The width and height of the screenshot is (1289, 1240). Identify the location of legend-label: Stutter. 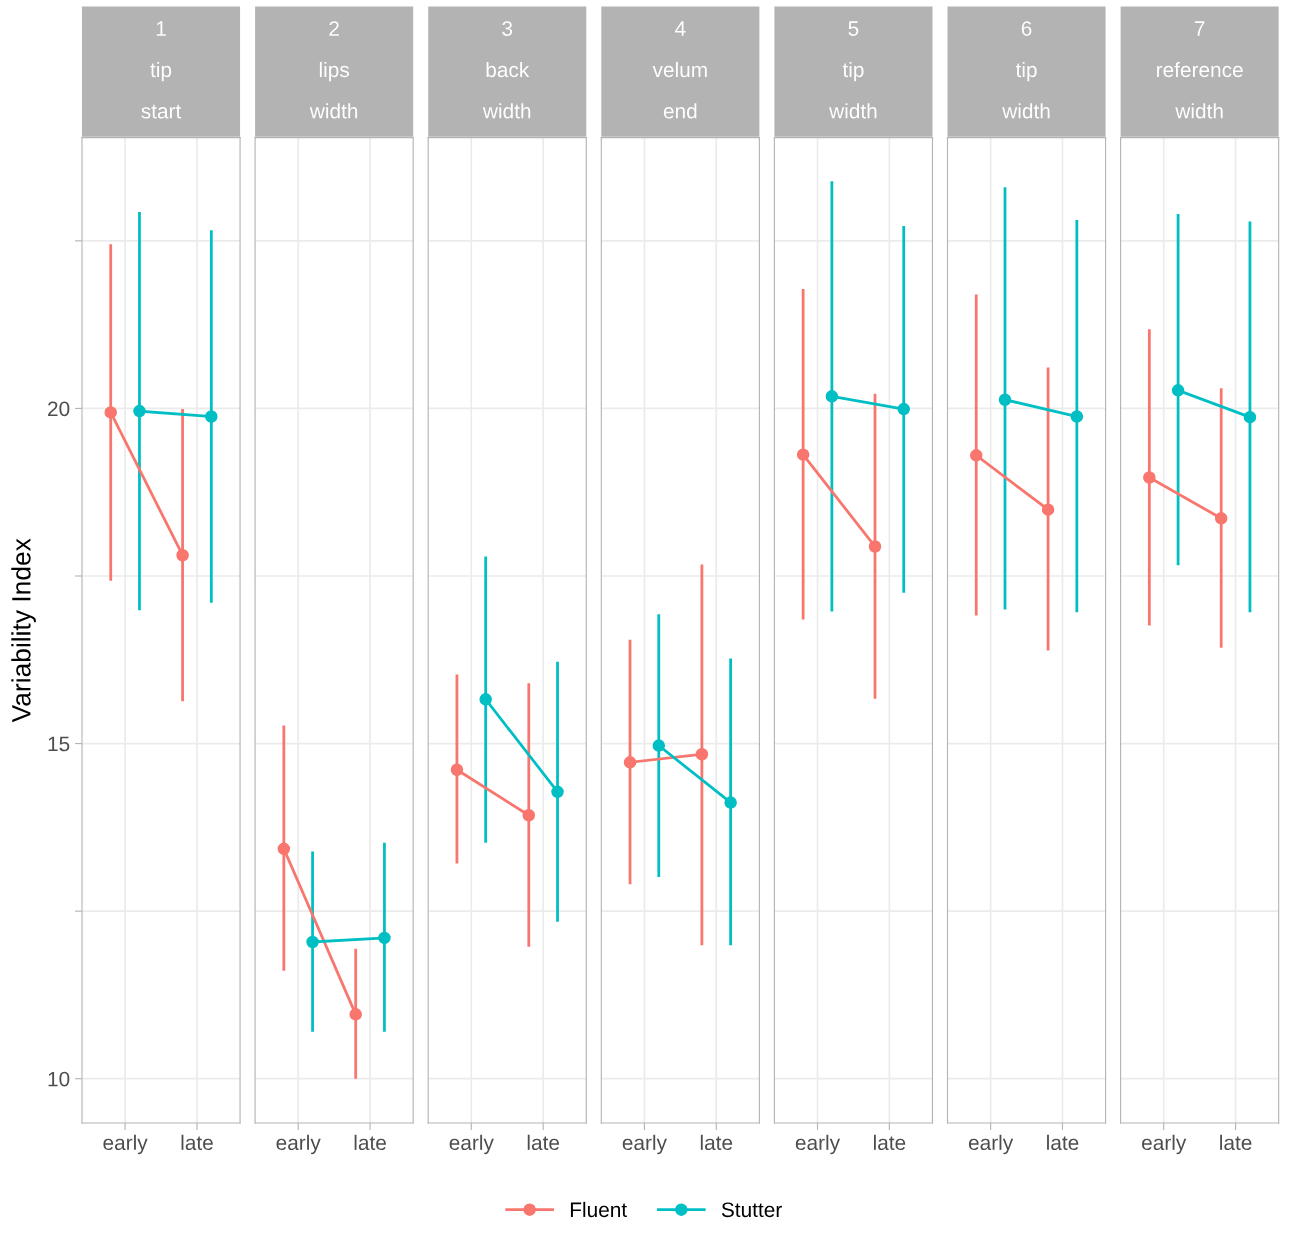
(751, 1210).